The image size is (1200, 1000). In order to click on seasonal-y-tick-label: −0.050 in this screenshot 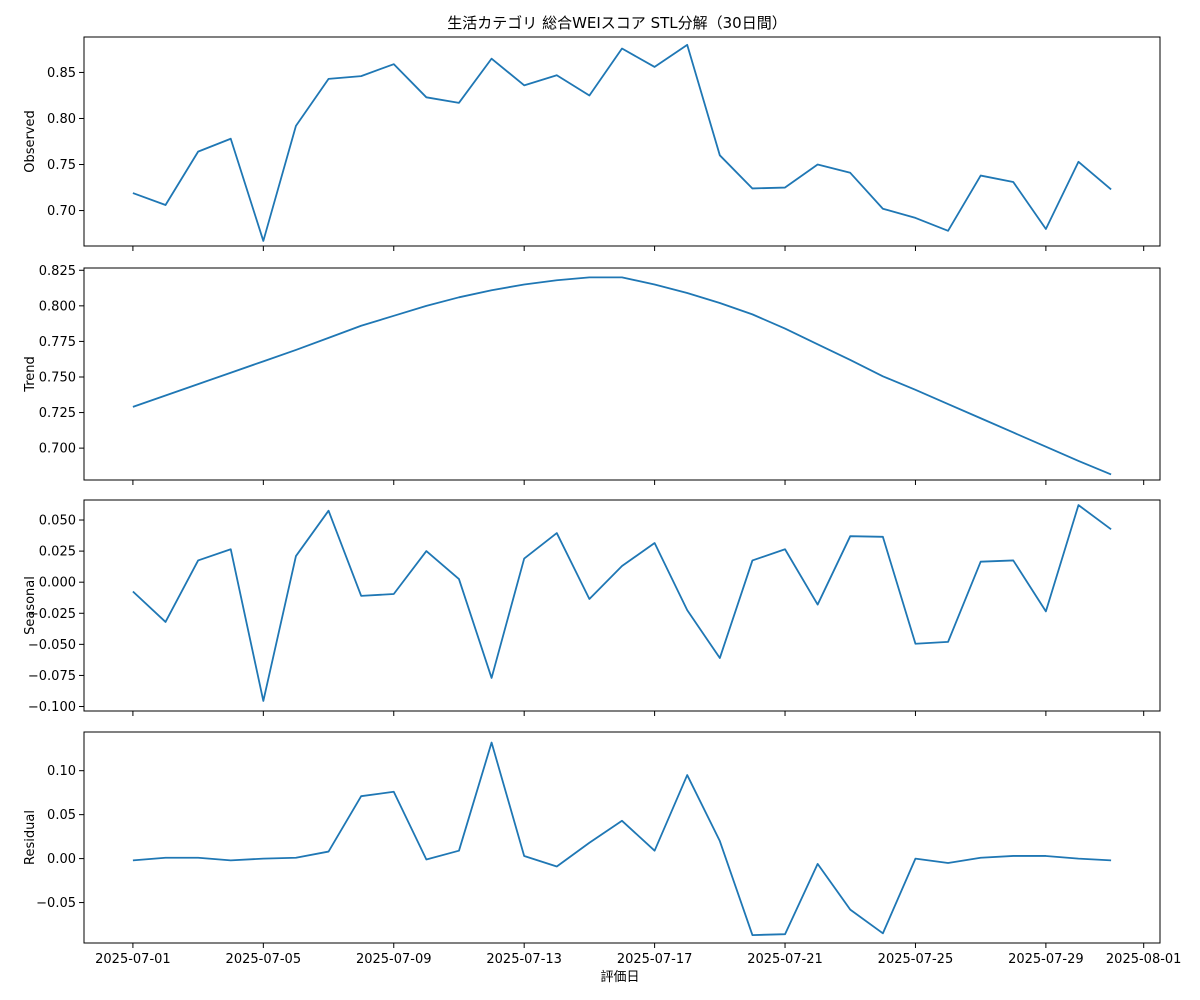, I will do `click(52, 645)`.